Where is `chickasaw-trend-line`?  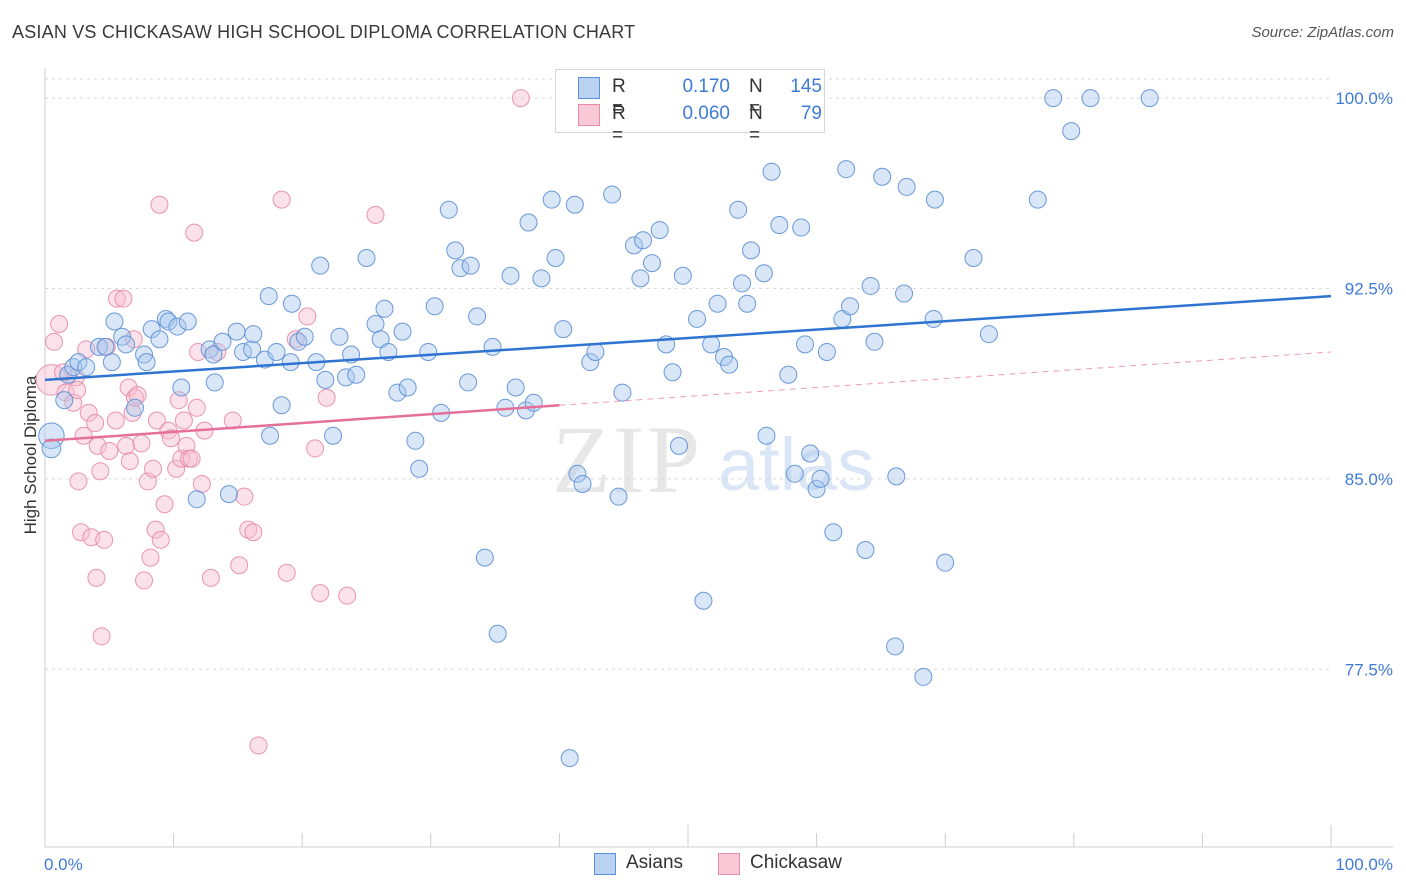 chickasaw-trend-line is located at coordinates (302, 423).